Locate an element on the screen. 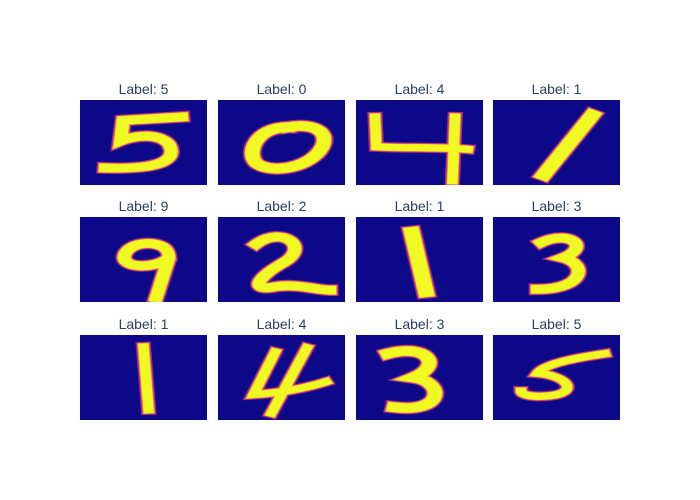  panel-title: Label: 2 is located at coordinates (281, 206).